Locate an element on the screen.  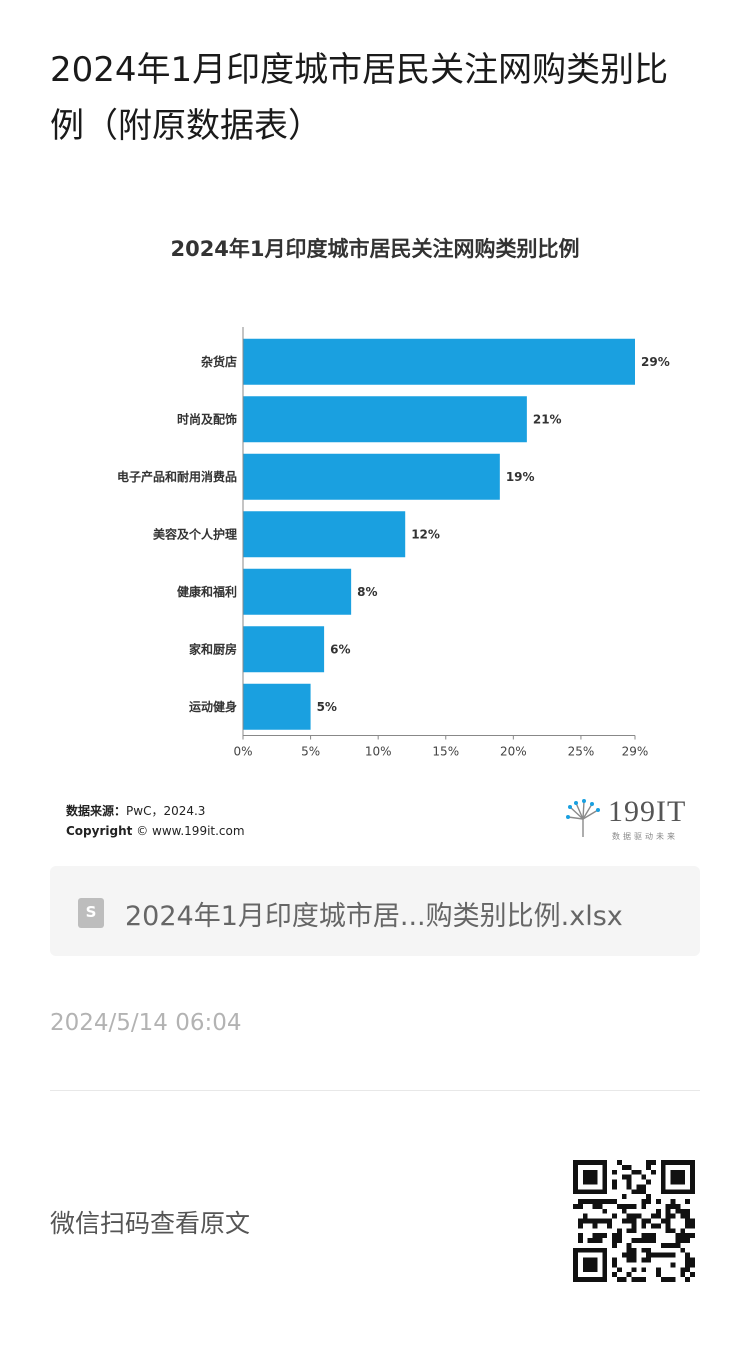
attachment-card: S 2024年1月印度城市居...购类别比例.xlsx is located at coordinates (375, 911).